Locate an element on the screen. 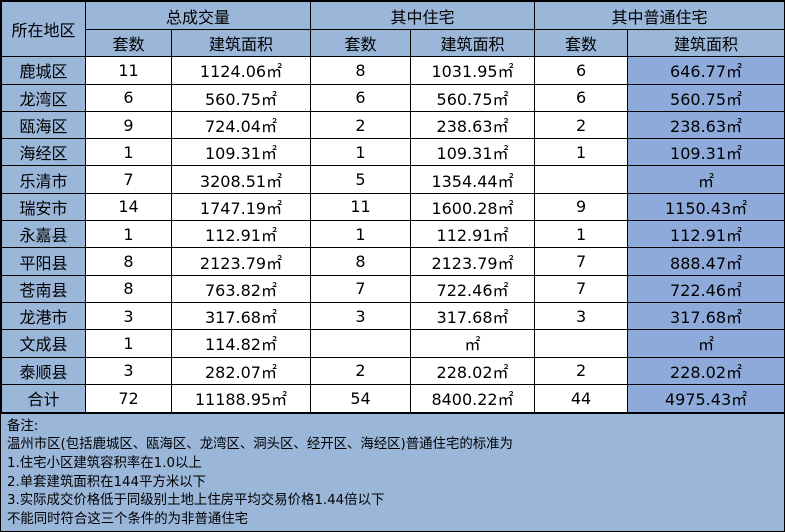 The image size is (785, 532). cell-ord-area: 1150.43㎡ is located at coordinates (706, 207).